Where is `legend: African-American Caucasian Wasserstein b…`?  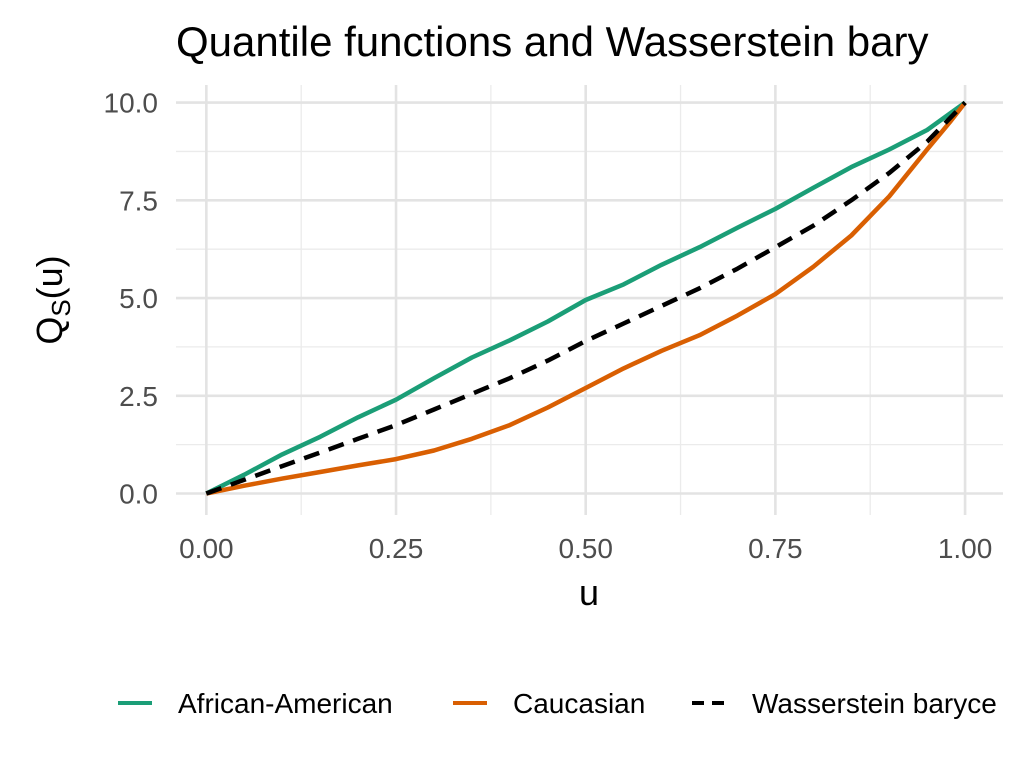
legend: African-American Caucasian Wasserstein b… is located at coordinates (557, 703).